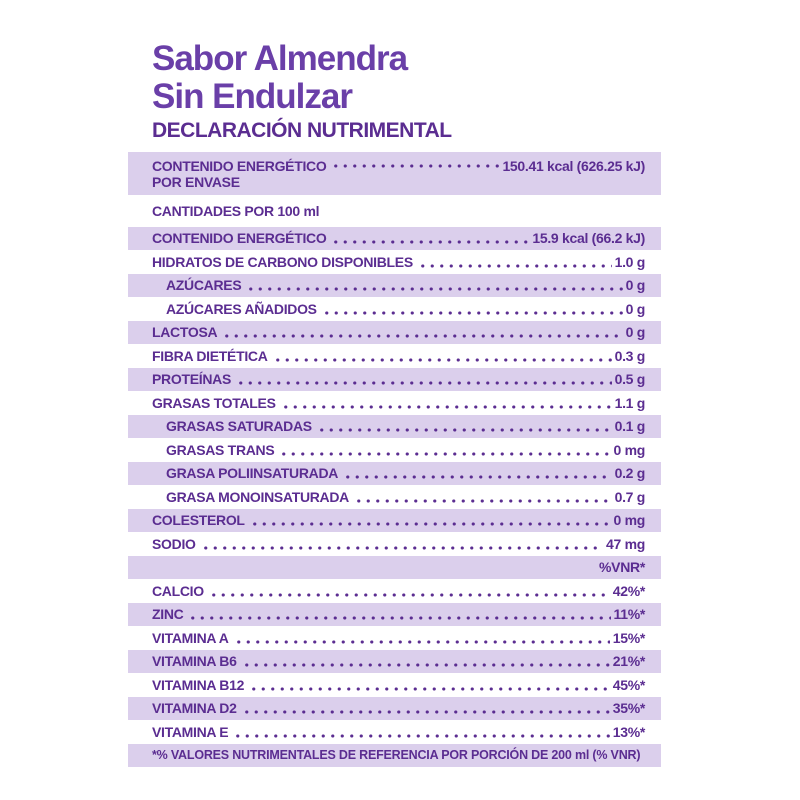  I want to click on nutrient-value: 0.2 g, so click(630, 473).